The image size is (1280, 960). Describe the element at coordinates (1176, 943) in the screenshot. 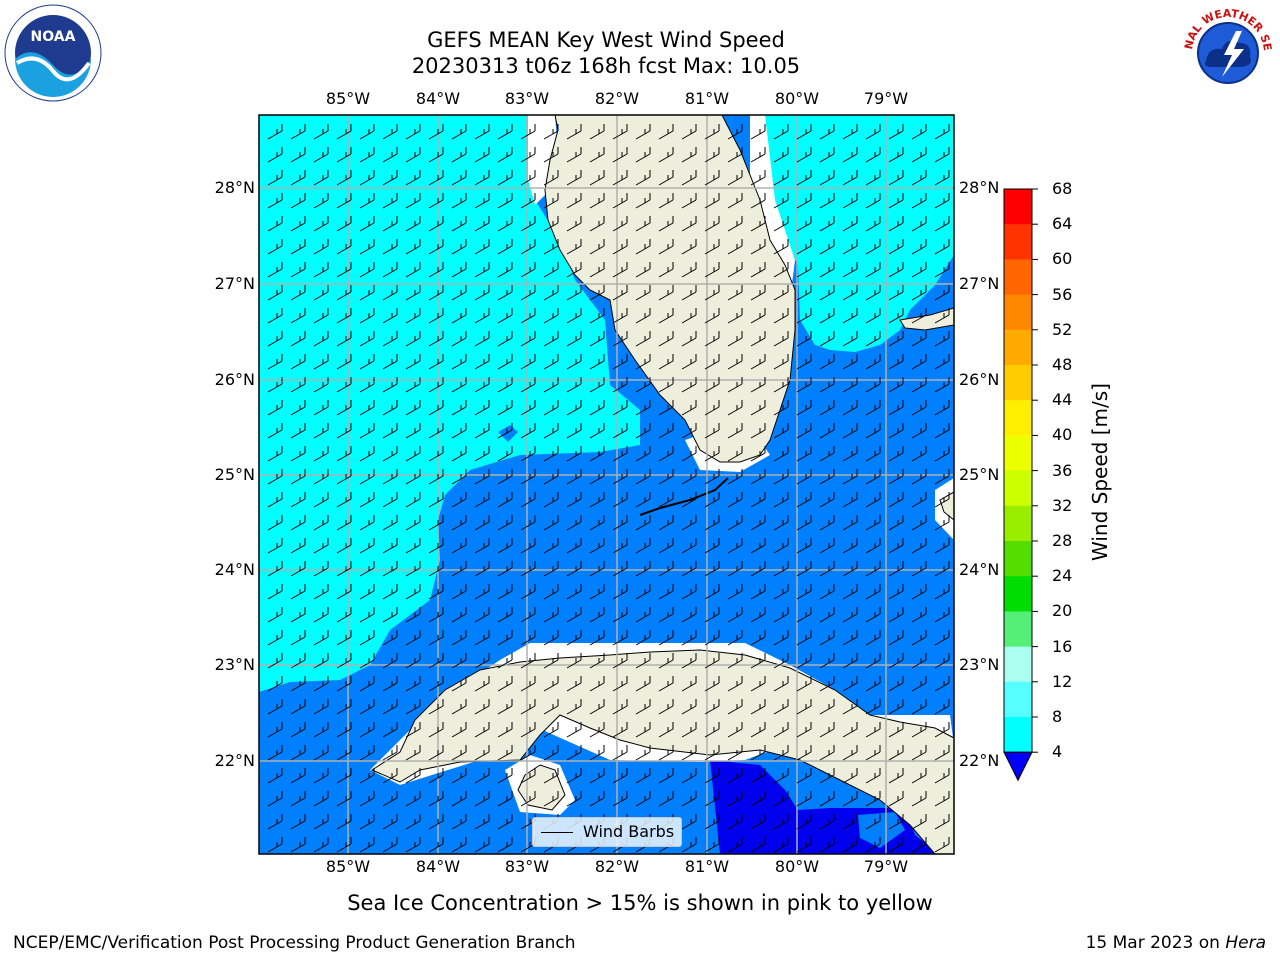

I see `footer-right: 15 Mar 2023 on Hera` at that location.